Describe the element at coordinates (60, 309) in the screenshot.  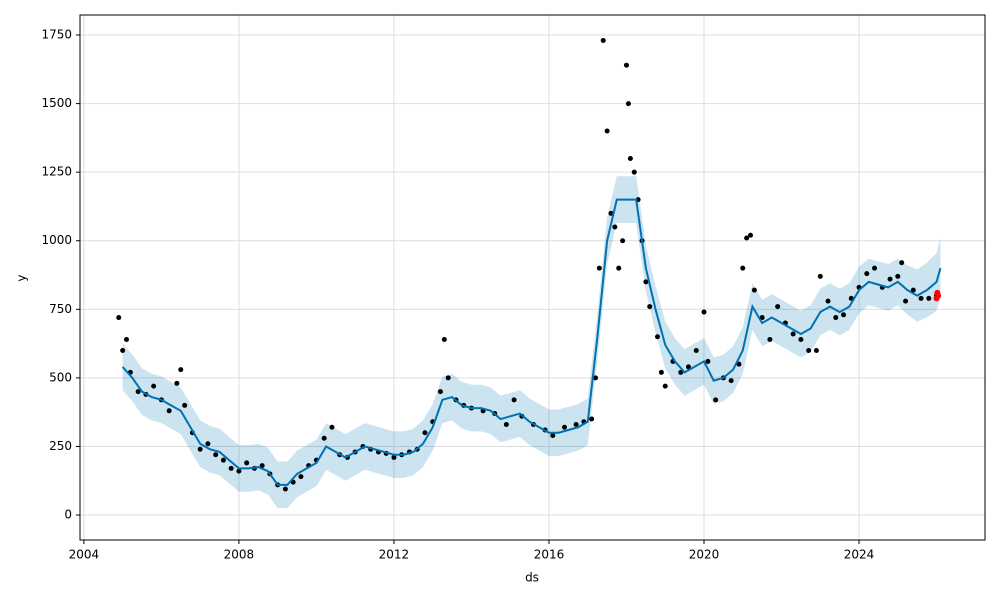
I see `y-tick-label: 750` at that location.